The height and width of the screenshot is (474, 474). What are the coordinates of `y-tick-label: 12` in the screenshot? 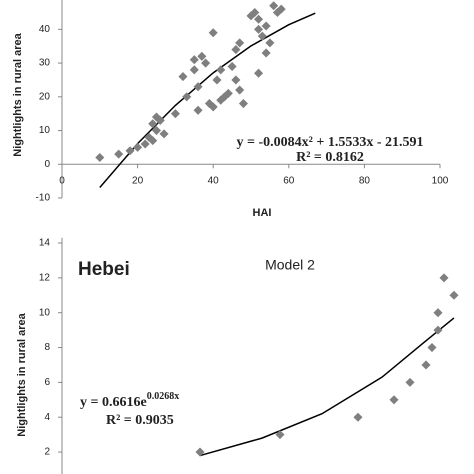 It's located at (45, 278).